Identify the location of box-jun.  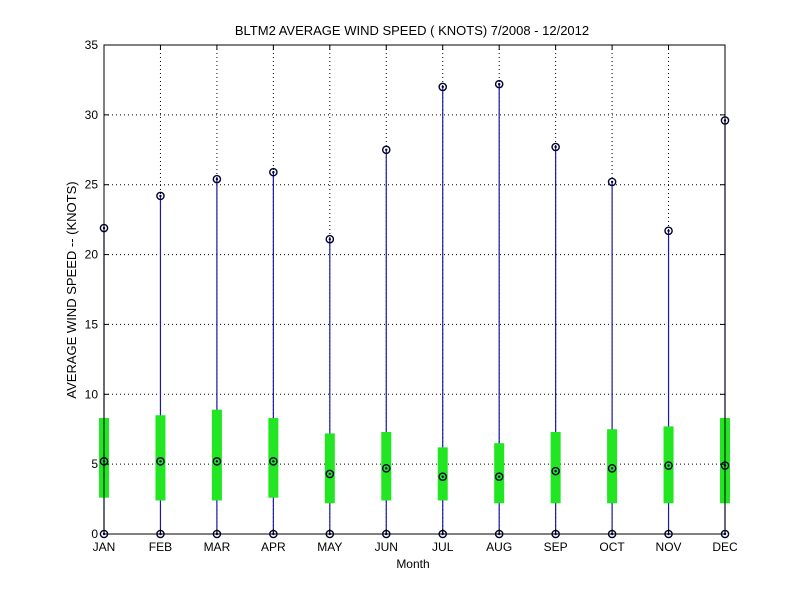
(386, 466).